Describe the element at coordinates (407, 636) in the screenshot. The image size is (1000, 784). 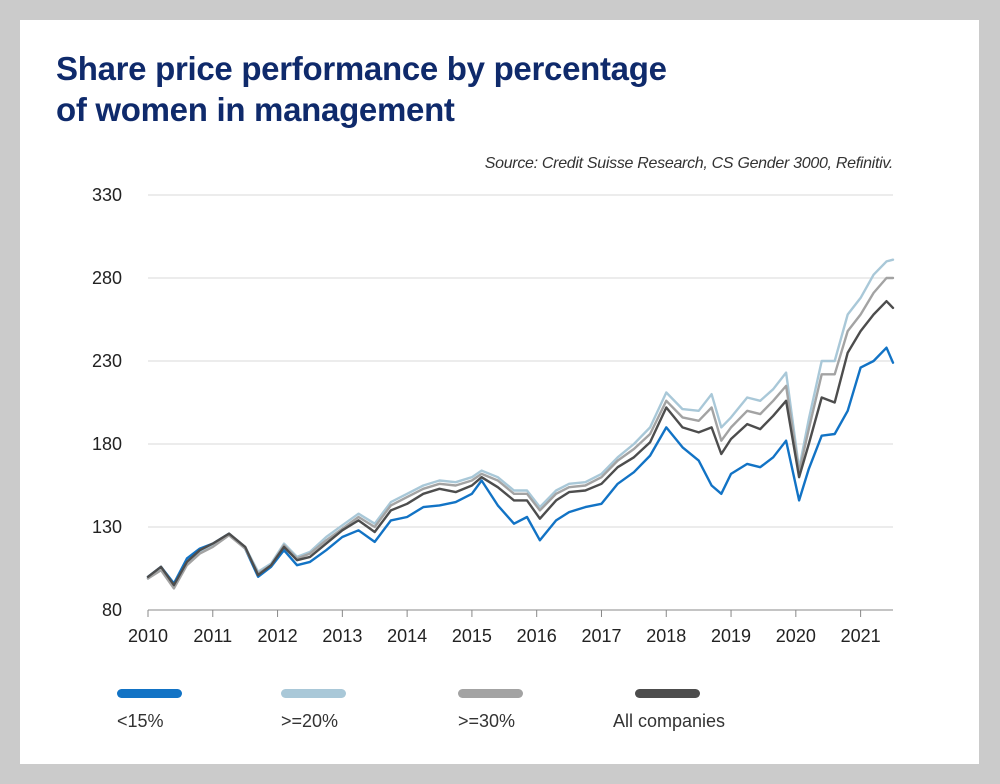
I see `x-tick-label-2014: 2014` at that location.